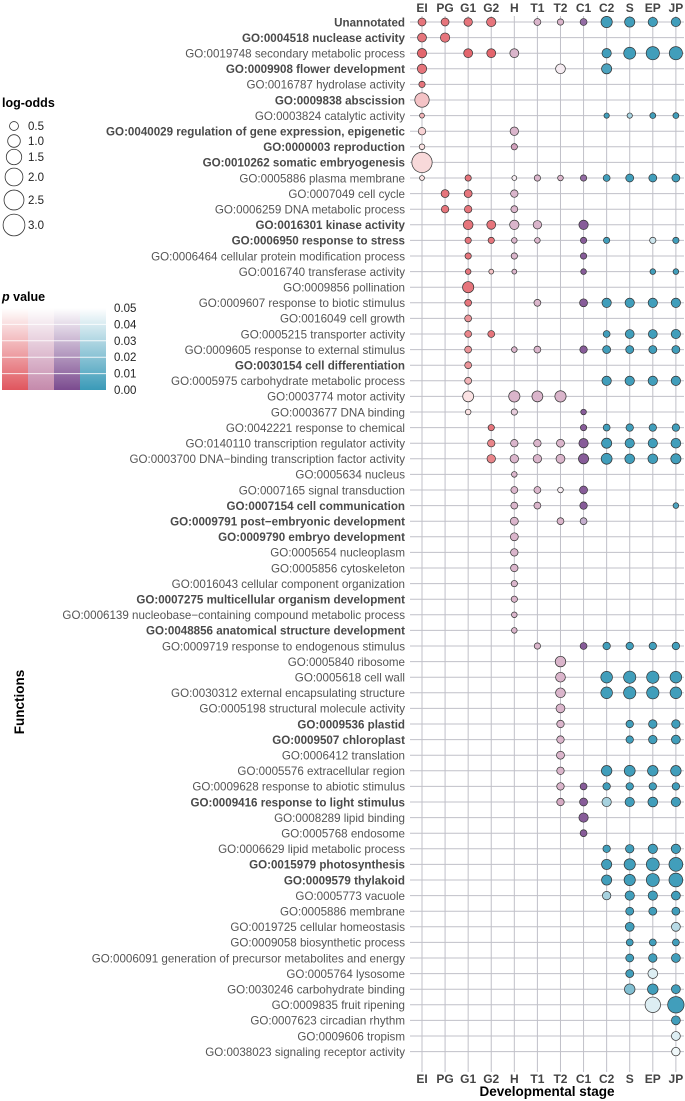  I want to click on bottom-stage-label-jp: JP, so click(676, 1079).